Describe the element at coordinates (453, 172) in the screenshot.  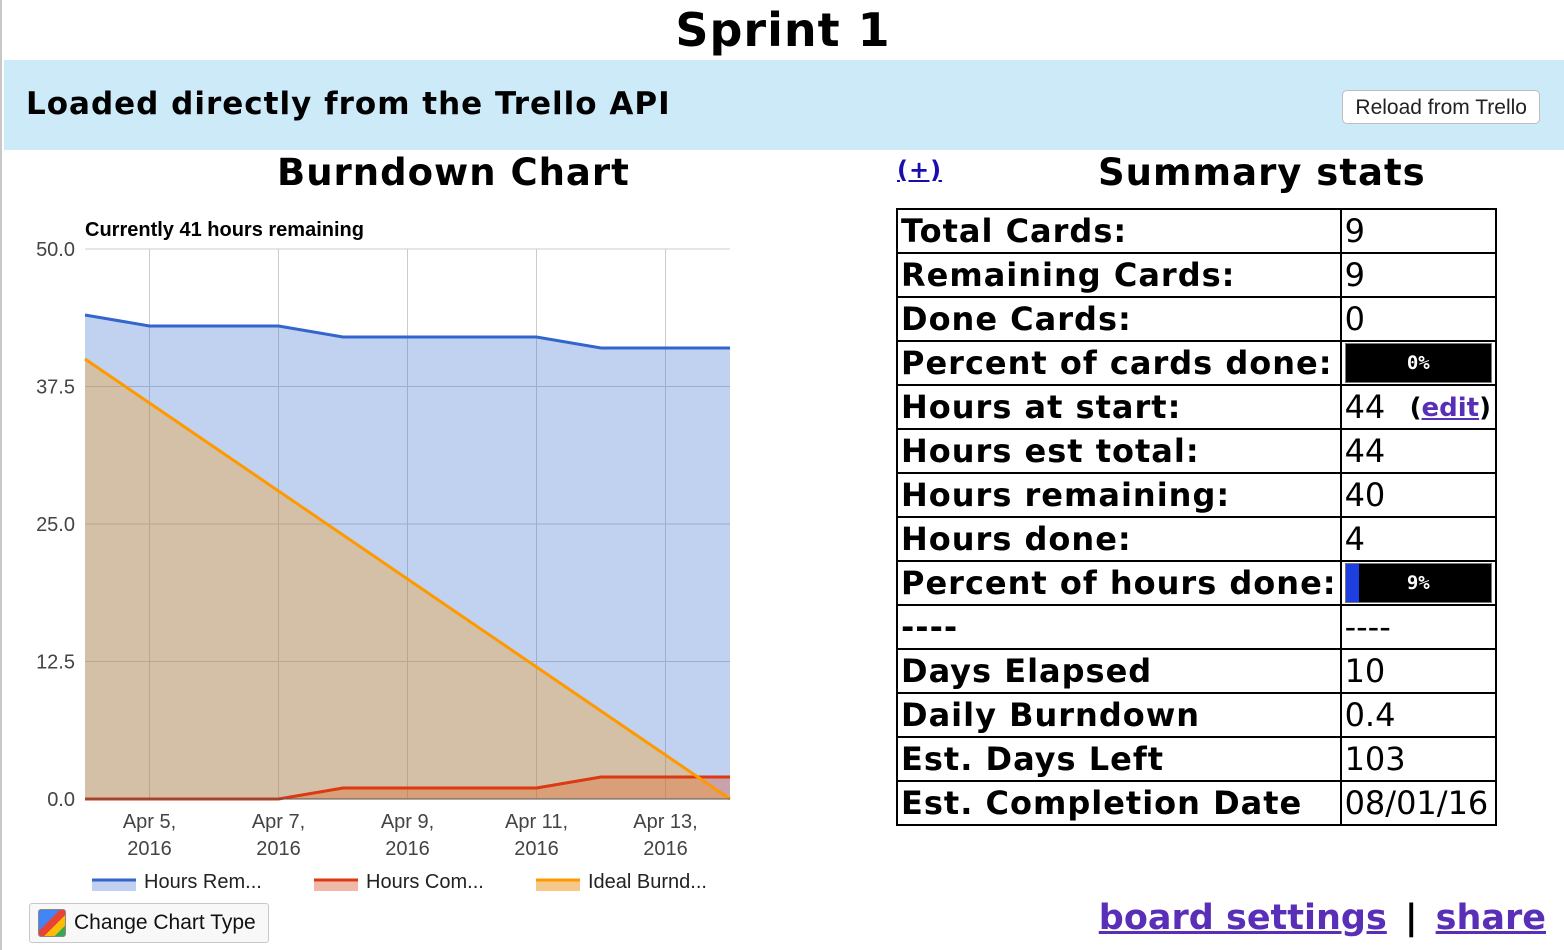
I see `chart-section-title: Burndown Chart` at that location.